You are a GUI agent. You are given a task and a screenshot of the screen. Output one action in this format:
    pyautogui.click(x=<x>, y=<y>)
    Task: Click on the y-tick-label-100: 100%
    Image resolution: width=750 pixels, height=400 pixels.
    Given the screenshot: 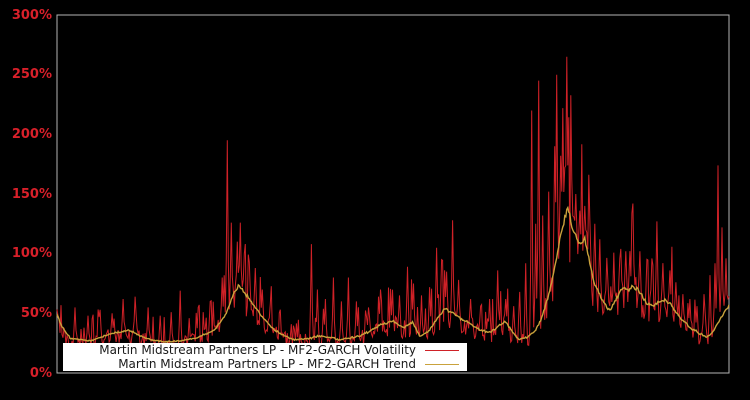 What is the action you would take?
    pyautogui.click(x=31, y=254)
    